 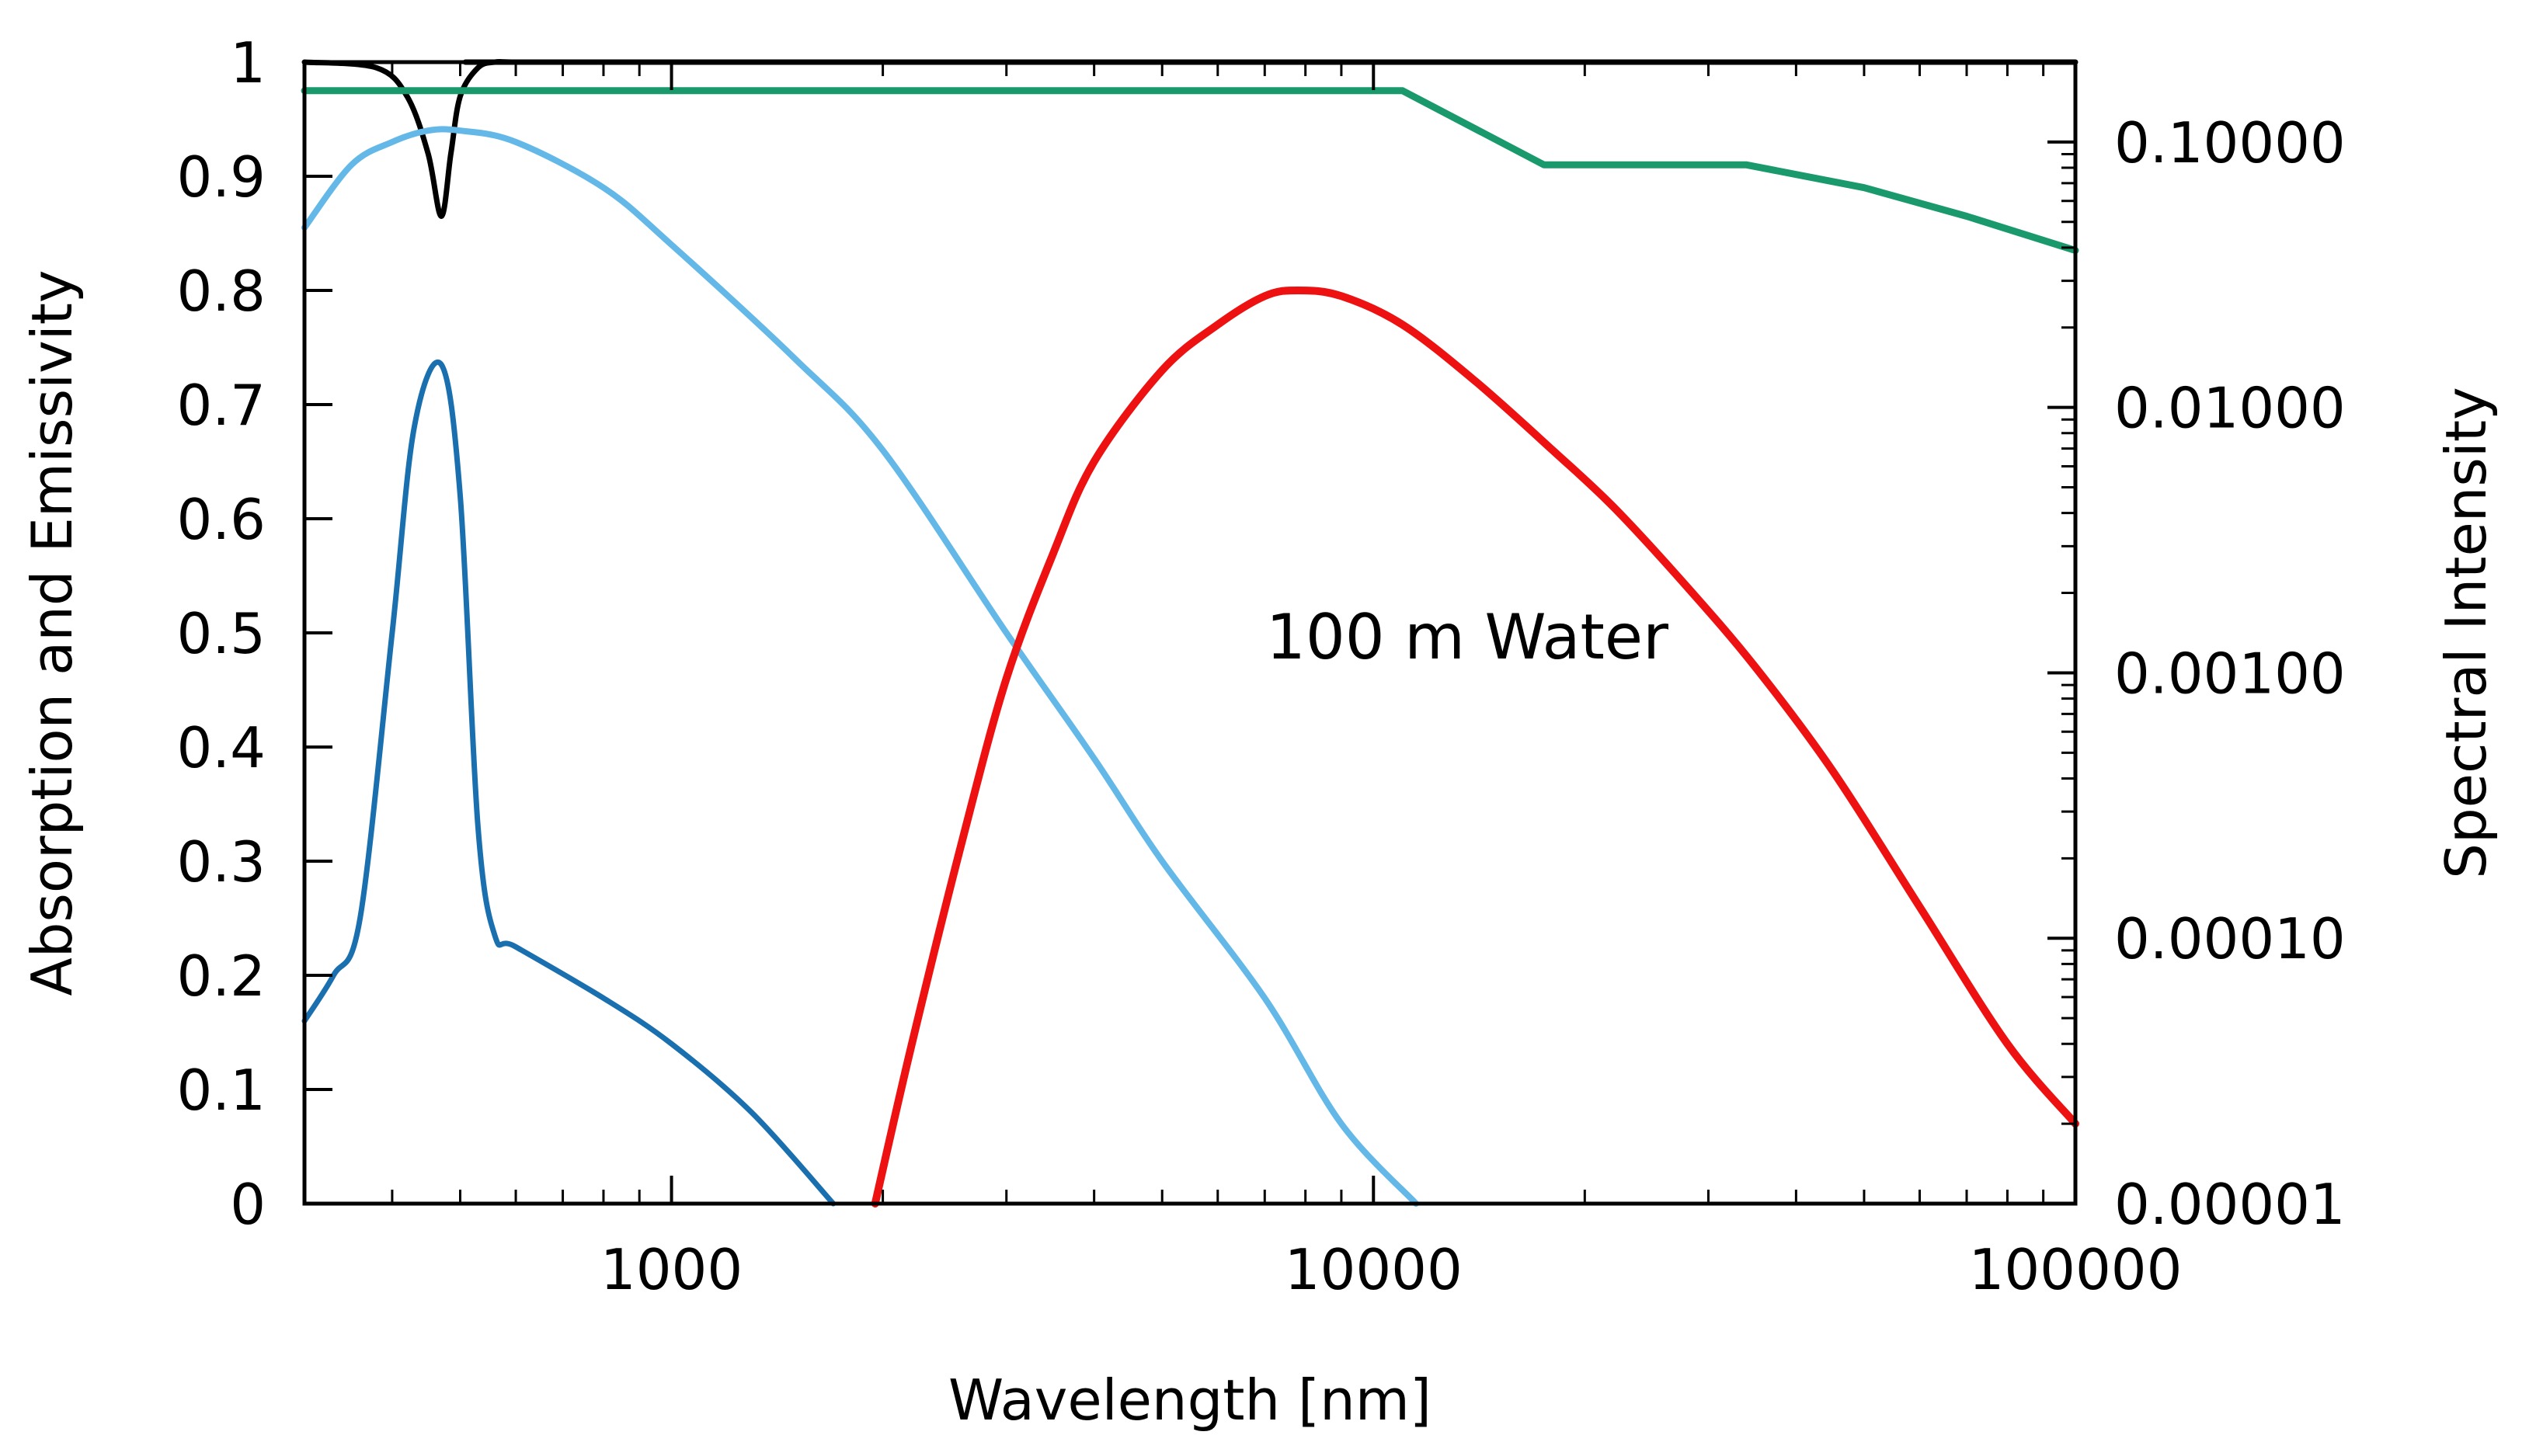 I want to click on series-line-black, so click(x=1190, y=138).